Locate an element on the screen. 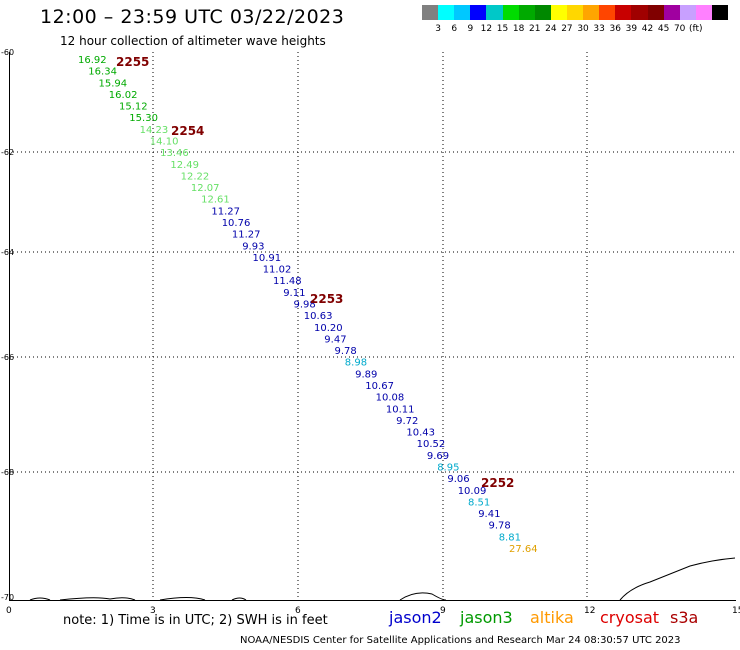 The image size is (740, 650). wave-height-reading: 9.47 is located at coordinates (335, 339).